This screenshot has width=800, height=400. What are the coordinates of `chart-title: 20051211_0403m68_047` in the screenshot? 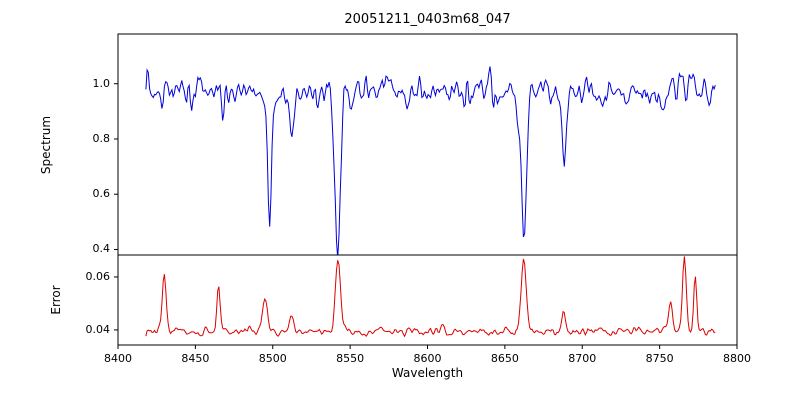 It's located at (427, 19).